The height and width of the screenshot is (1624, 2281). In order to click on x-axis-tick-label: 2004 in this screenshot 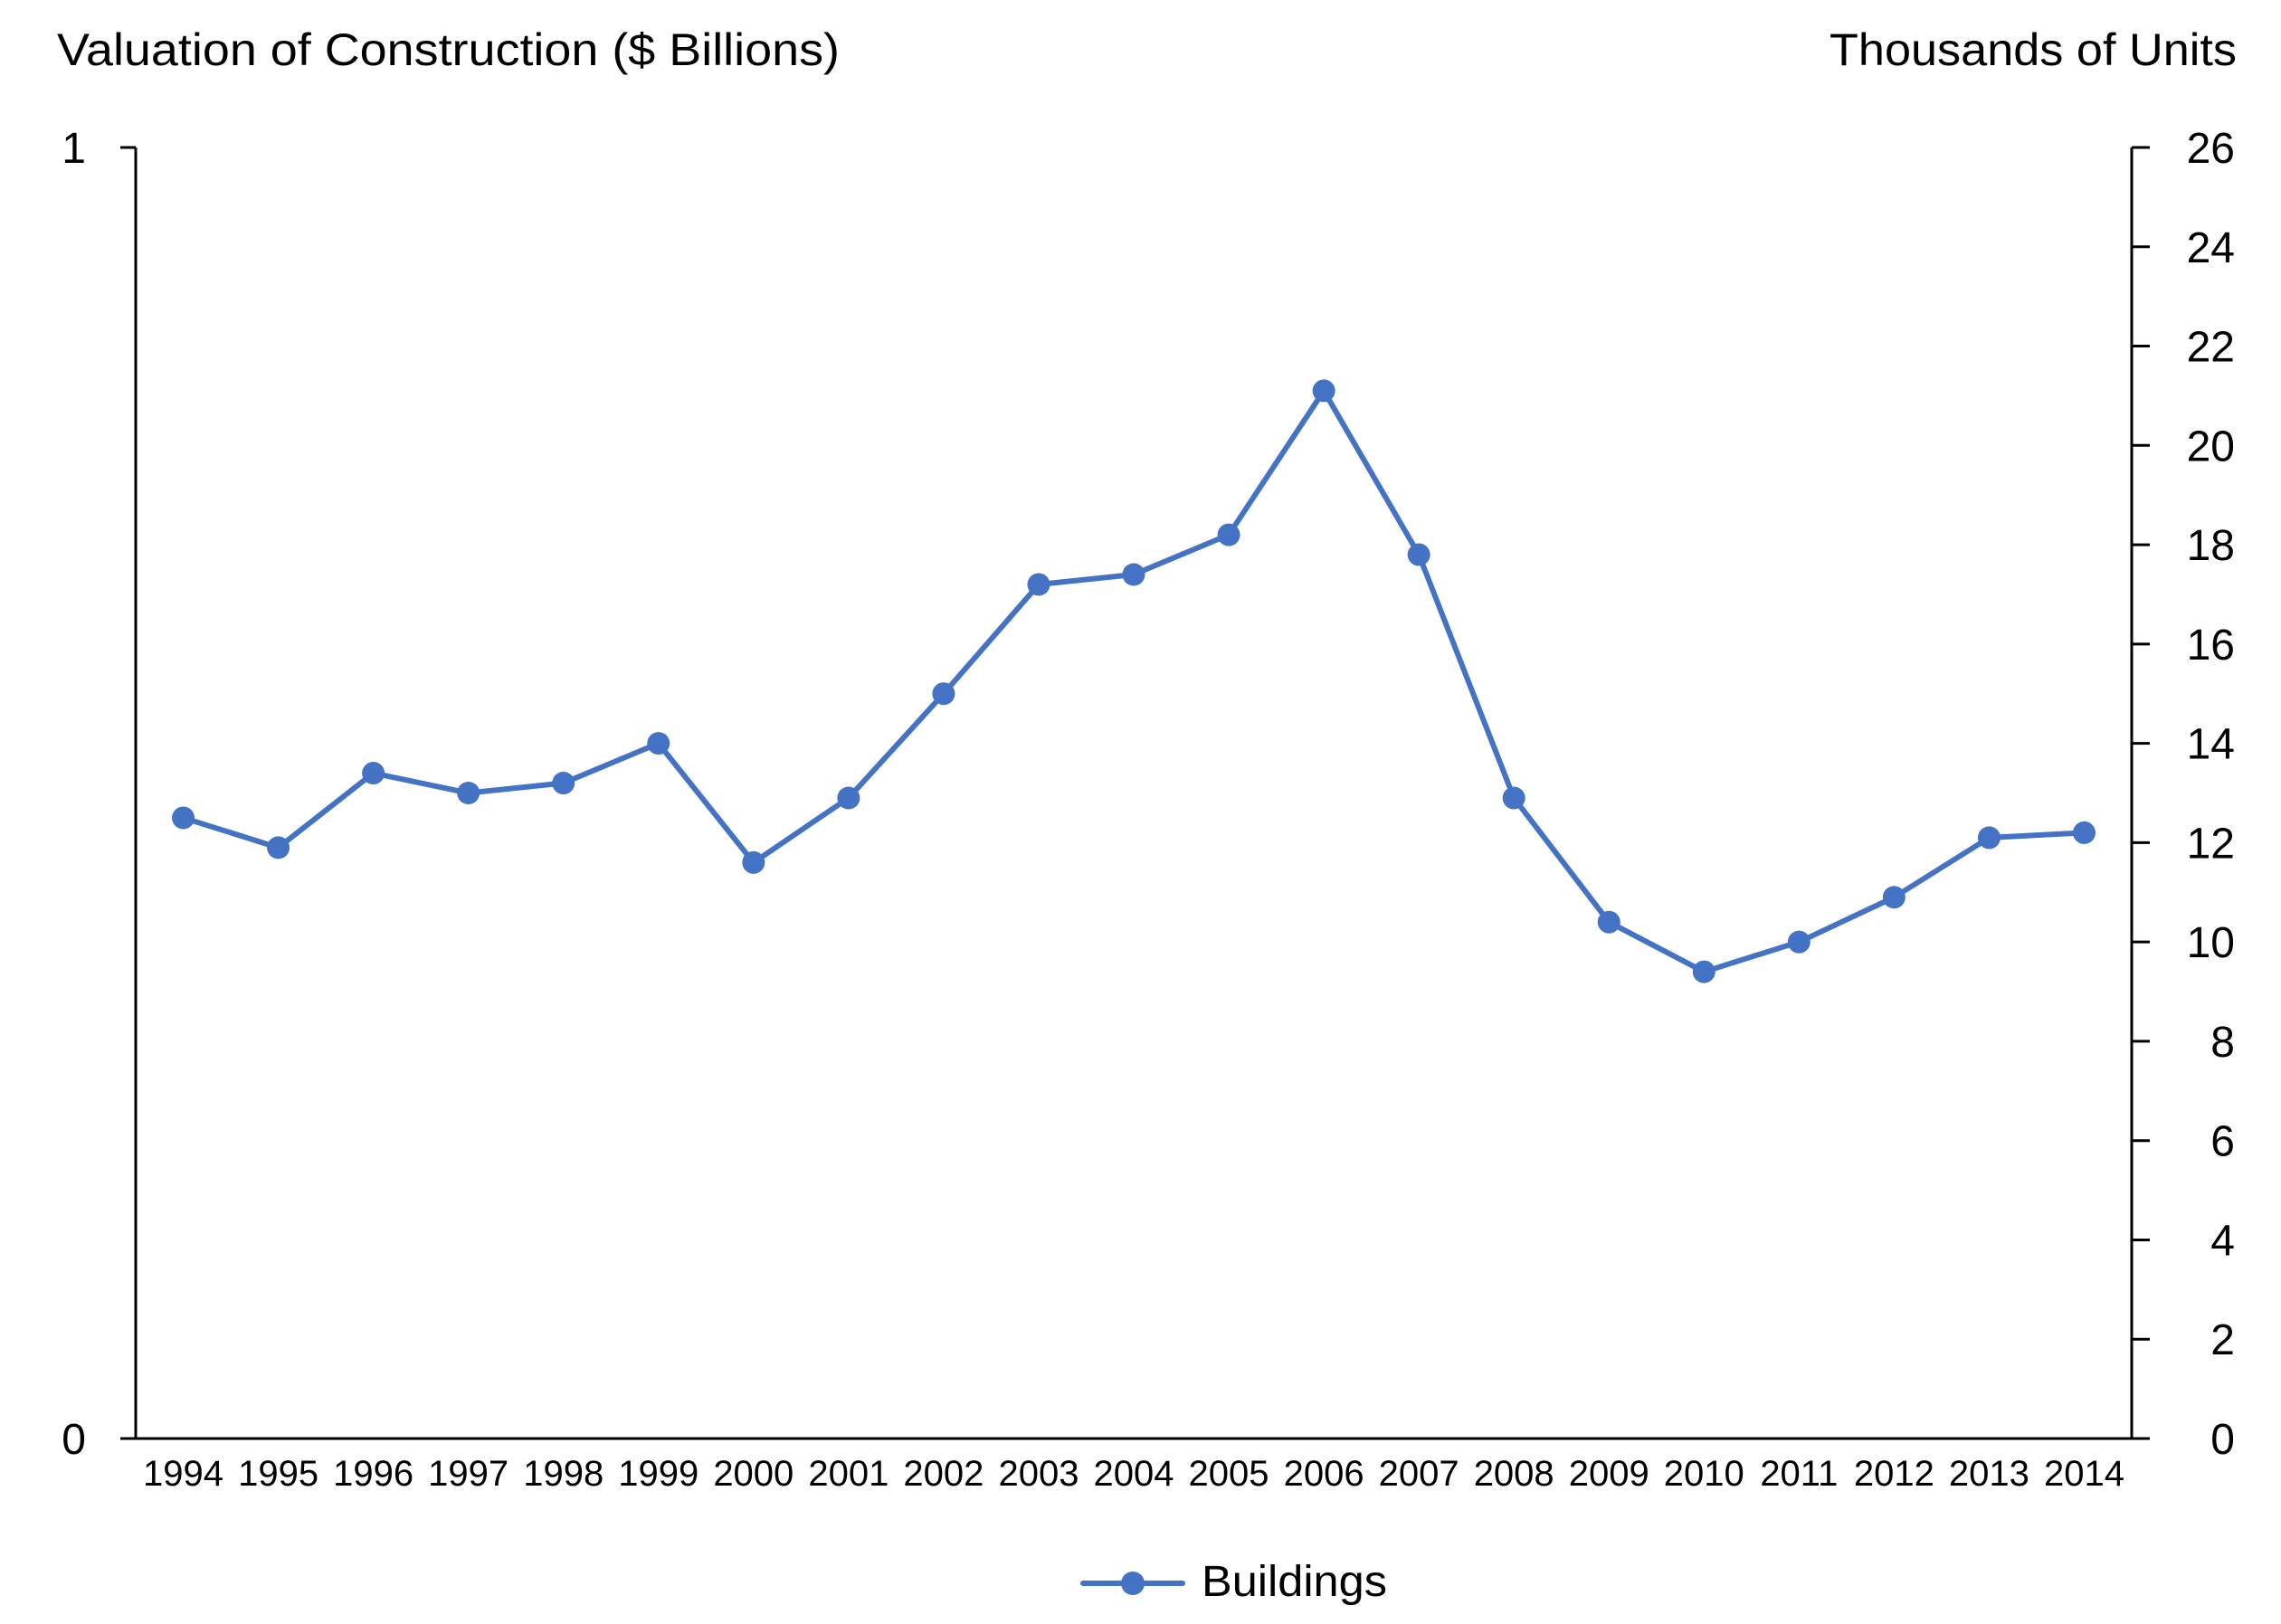, I will do `click(1134, 1474)`.